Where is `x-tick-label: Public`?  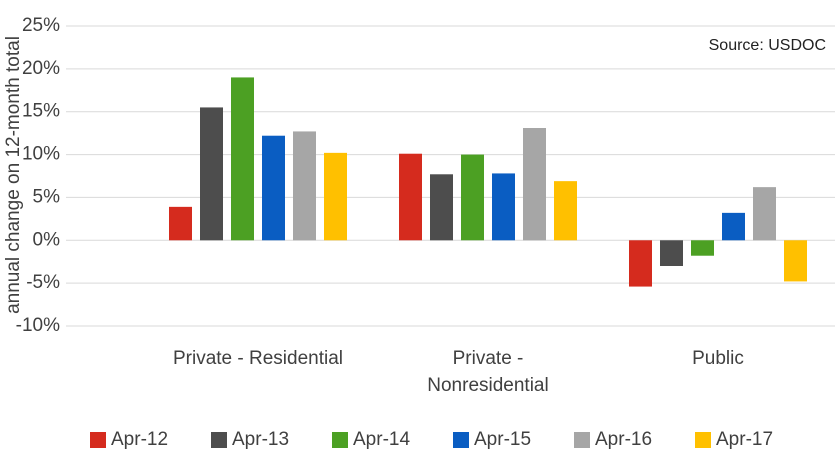 x-tick-label: Public is located at coordinates (718, 358).